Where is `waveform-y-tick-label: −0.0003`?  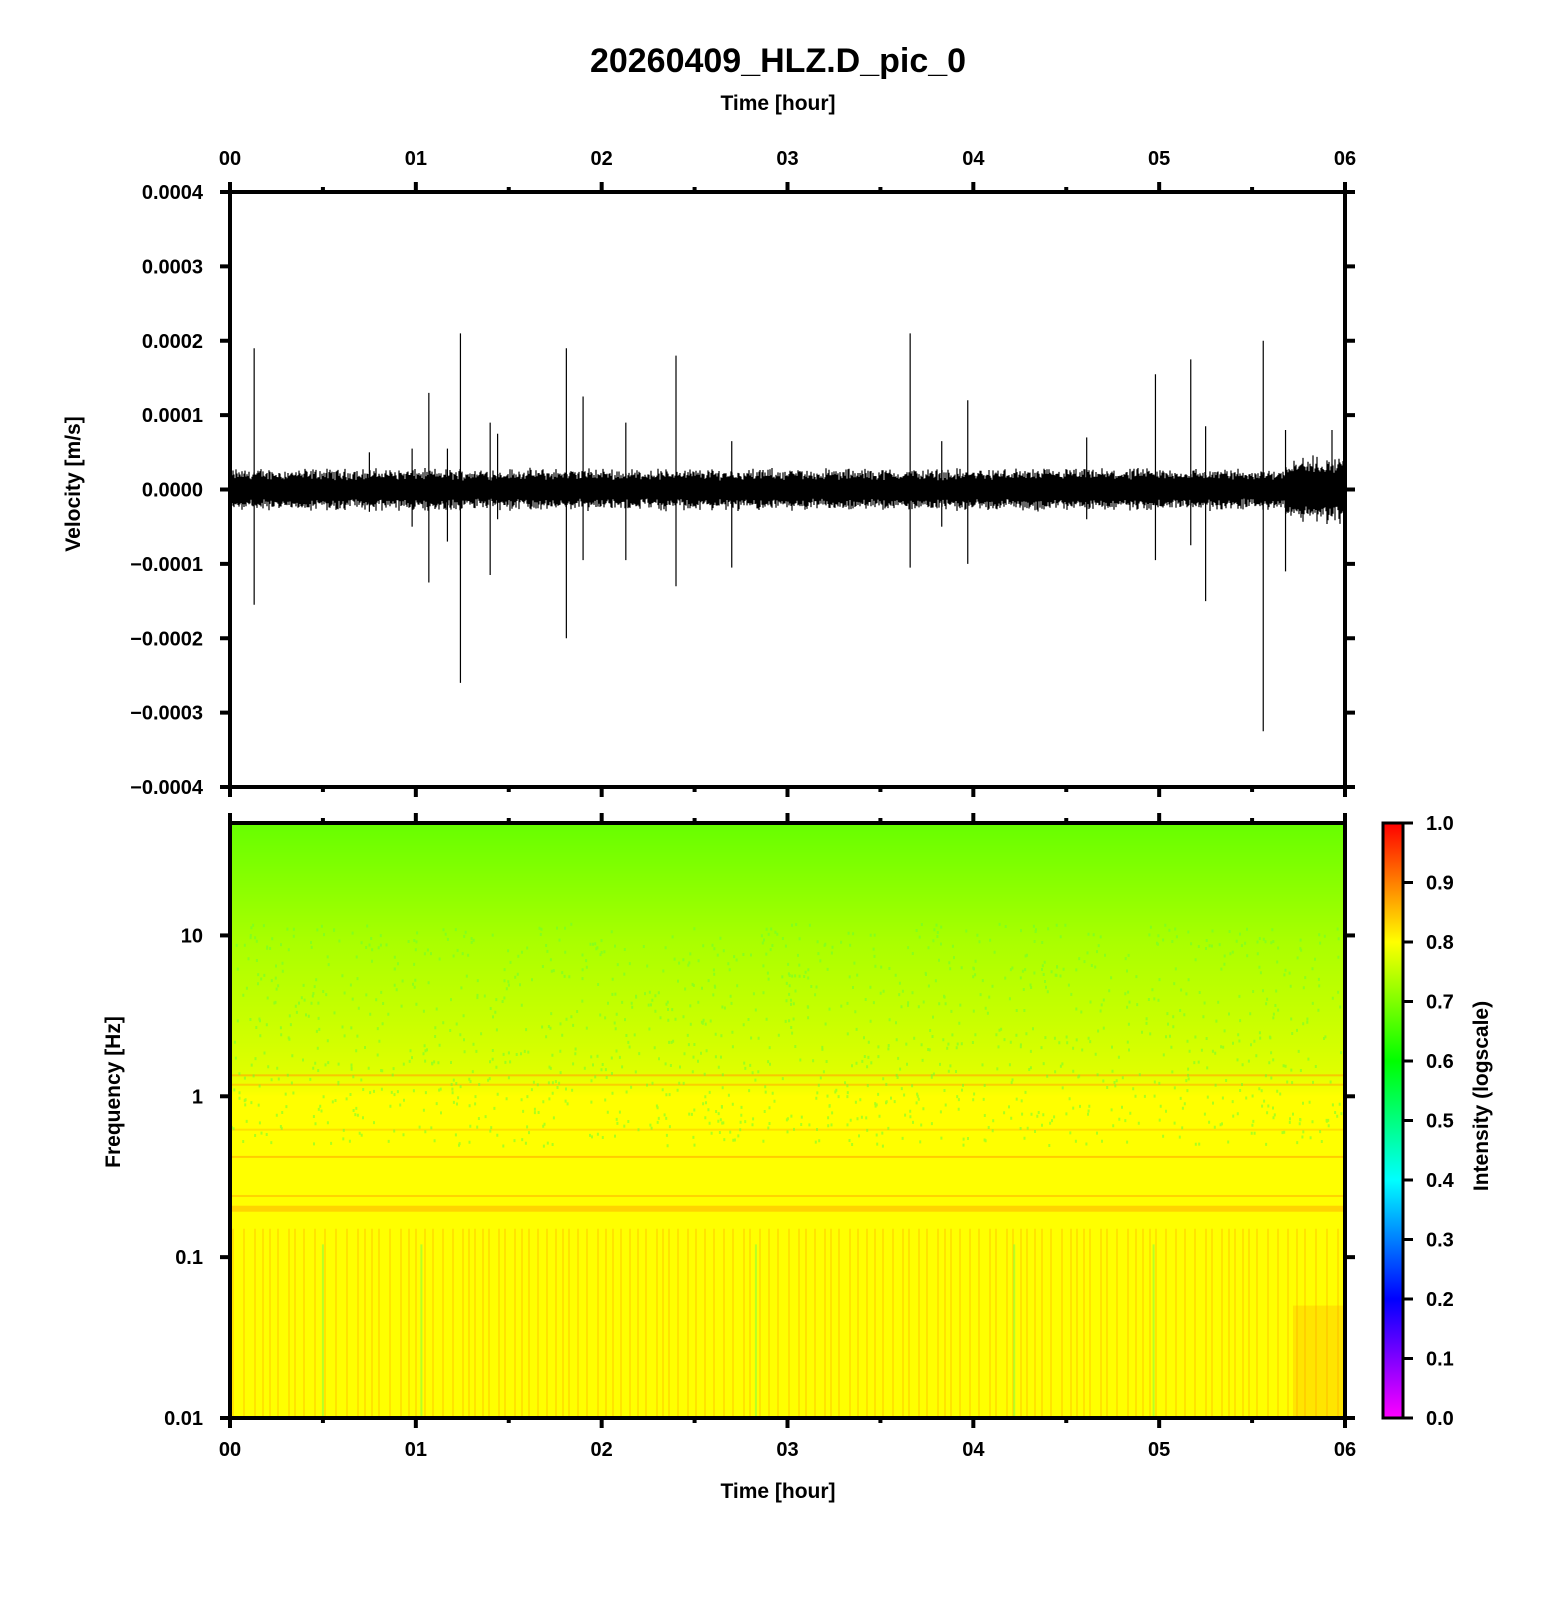
waveform-y-tick-label: −0.0003 is located at coordinates (166, 714).